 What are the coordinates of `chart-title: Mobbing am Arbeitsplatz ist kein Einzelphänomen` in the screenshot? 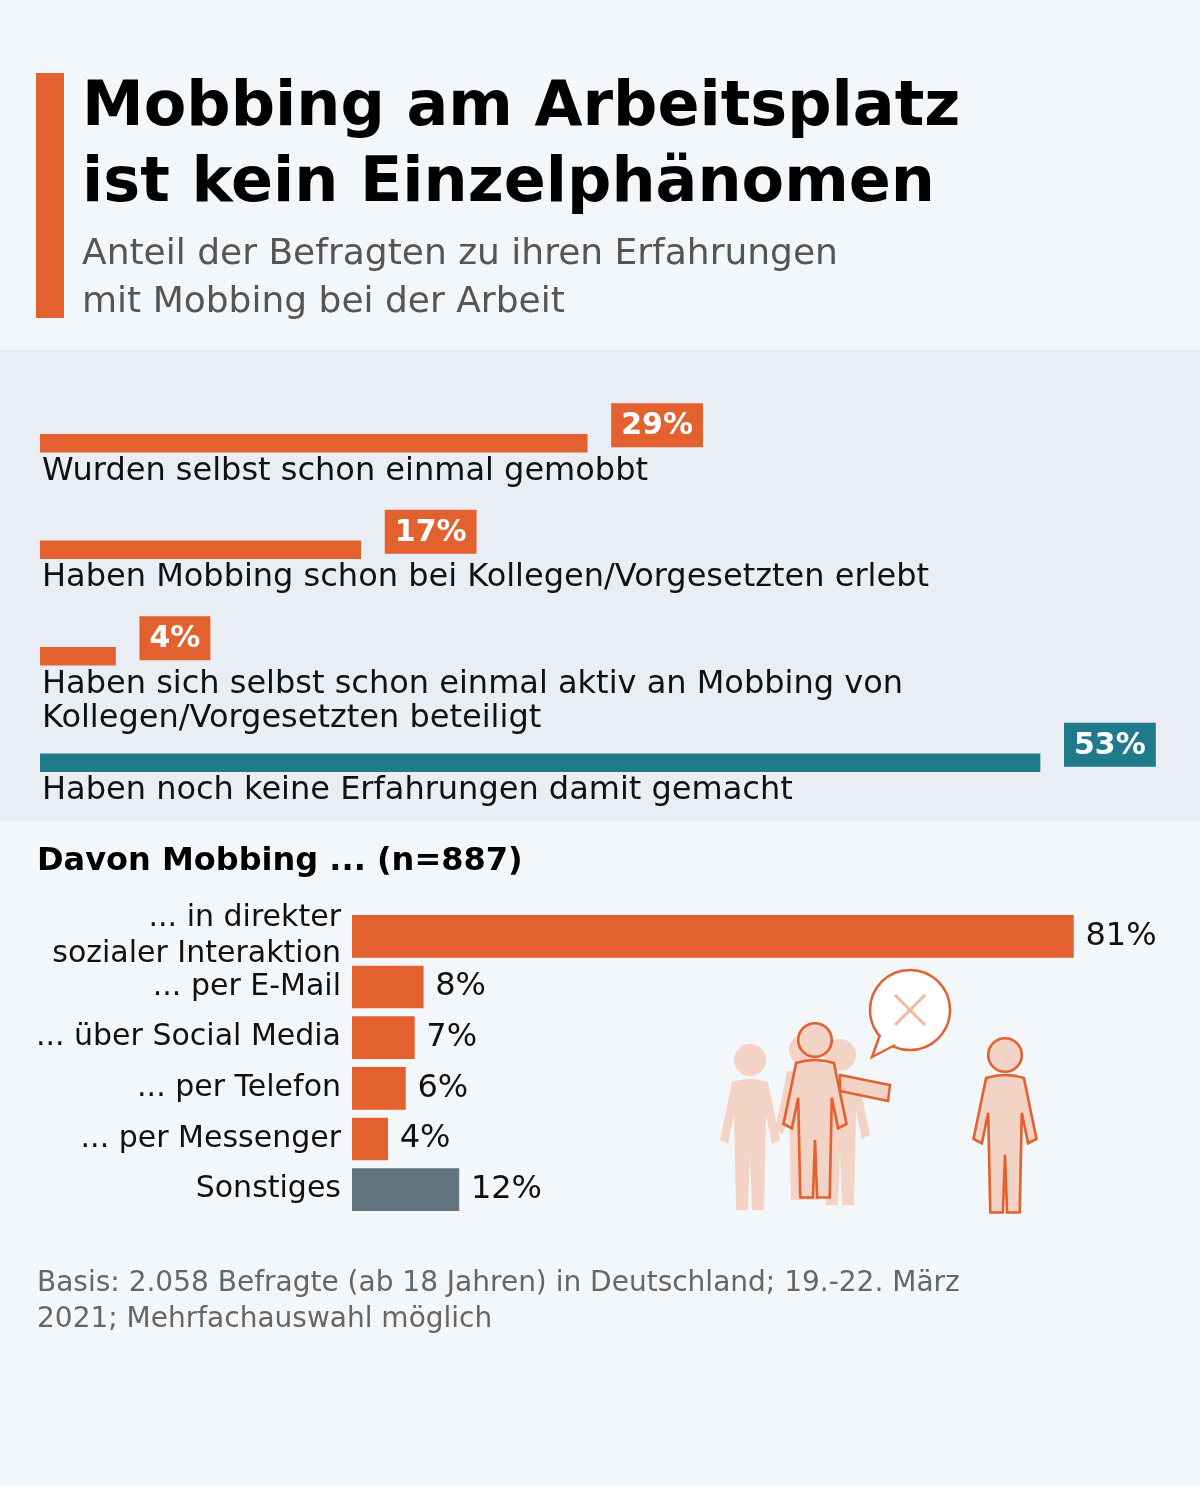 It's located at (522, 142).